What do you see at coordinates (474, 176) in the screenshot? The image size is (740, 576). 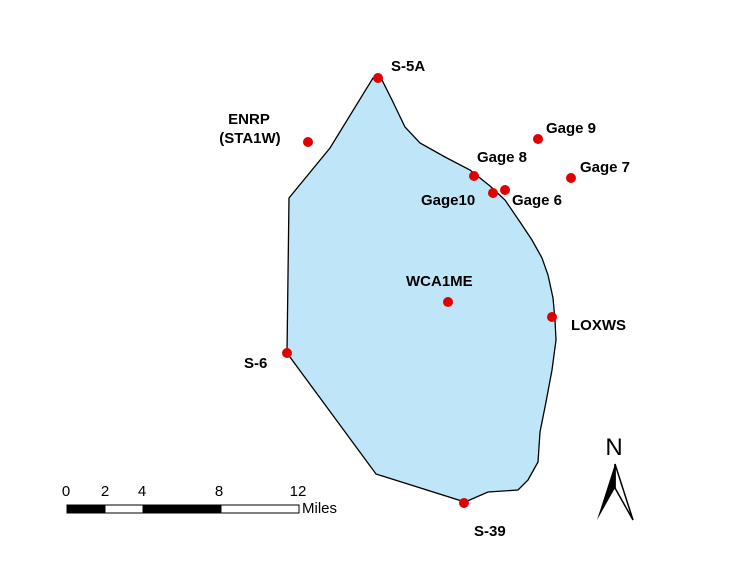 I see `station-marker-gage8` at bounding box center [474, 176].